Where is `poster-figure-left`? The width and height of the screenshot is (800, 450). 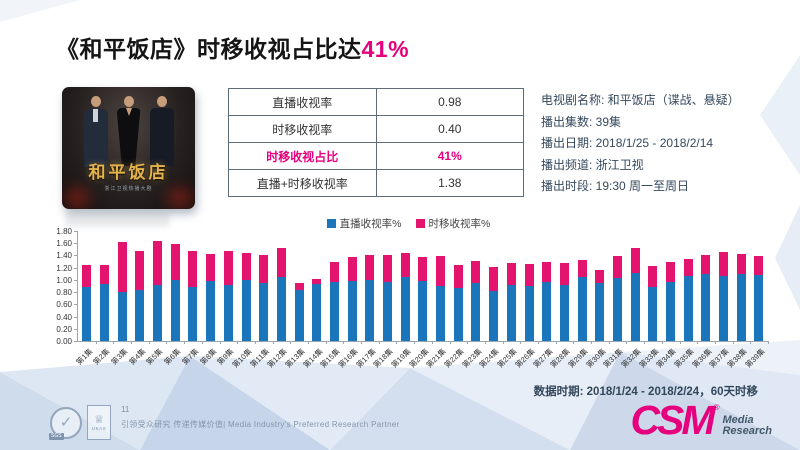 poster-figure-left is located at coordinates (95, 131).